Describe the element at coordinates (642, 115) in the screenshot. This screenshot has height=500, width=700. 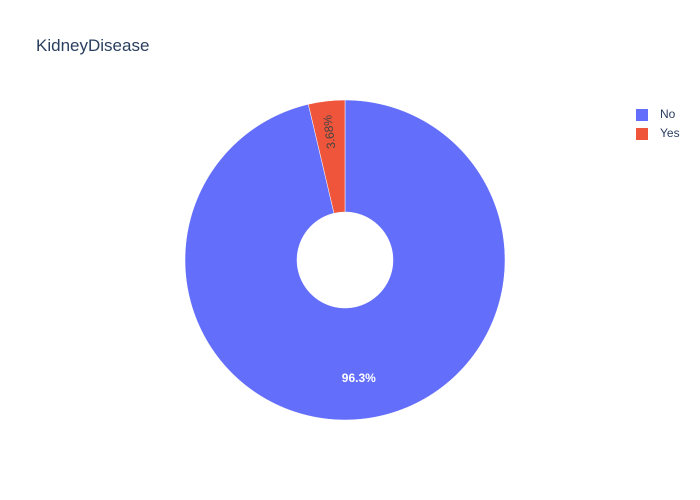
I see `legend-swatch-no` at that location.